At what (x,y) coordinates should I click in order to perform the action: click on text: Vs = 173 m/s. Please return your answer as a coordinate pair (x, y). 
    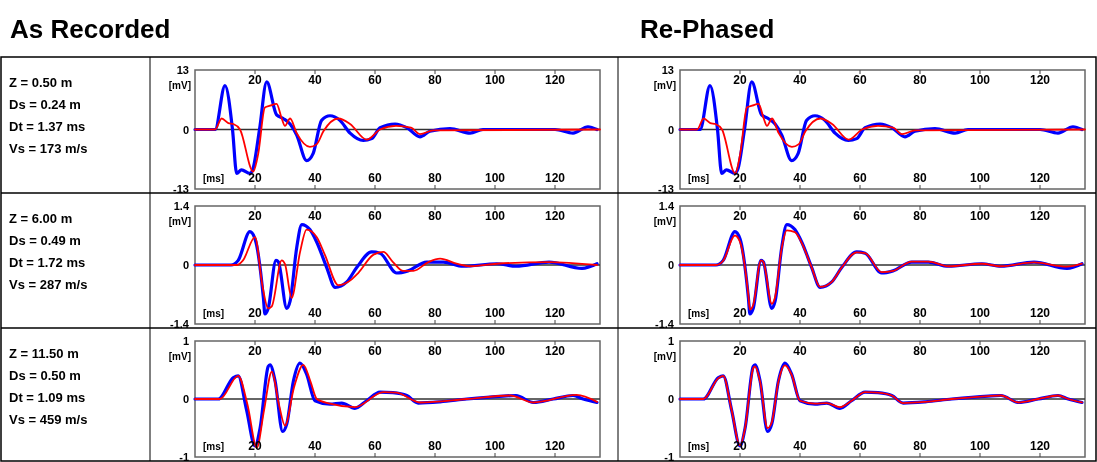
    Looking at the image, I should click on (48, 148).